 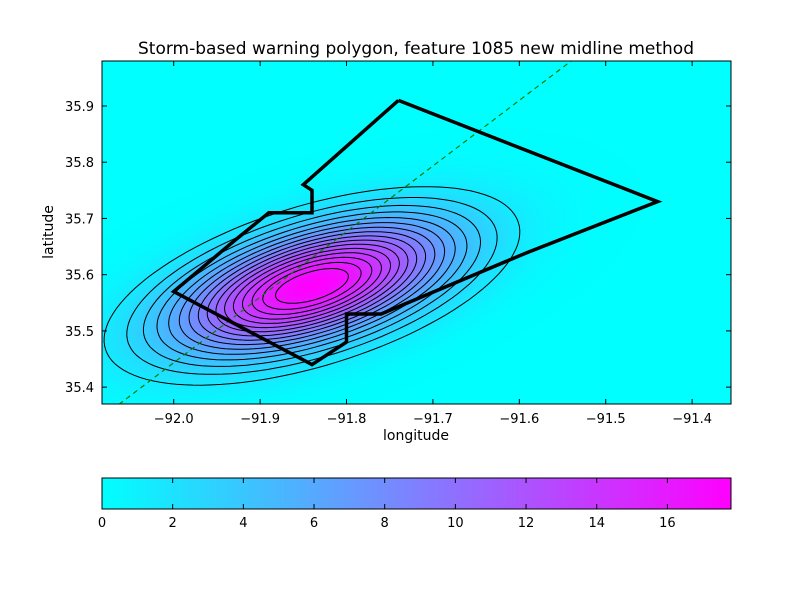 I want to click on colorbar-bar, so click(x=416, y=493).